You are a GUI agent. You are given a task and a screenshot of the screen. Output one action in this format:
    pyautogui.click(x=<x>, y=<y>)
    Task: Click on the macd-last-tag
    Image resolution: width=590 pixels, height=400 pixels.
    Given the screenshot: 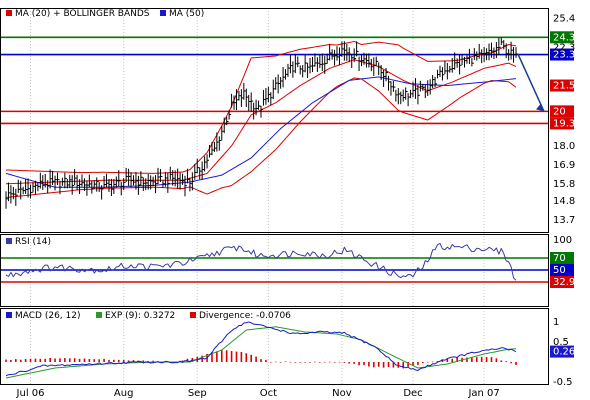 What is the action you would take?
    pyautogui.click(x=562, y=351)
    